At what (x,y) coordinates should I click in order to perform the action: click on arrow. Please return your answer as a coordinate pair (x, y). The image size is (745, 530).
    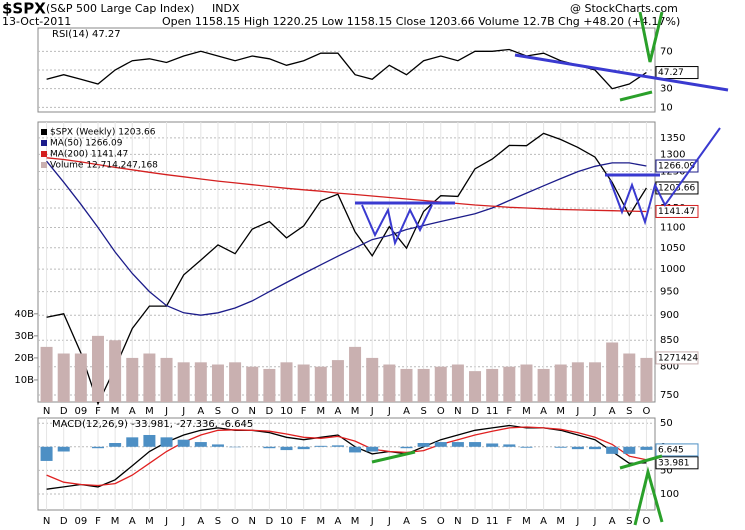
    Looking at the image, I should click on (648, 496).